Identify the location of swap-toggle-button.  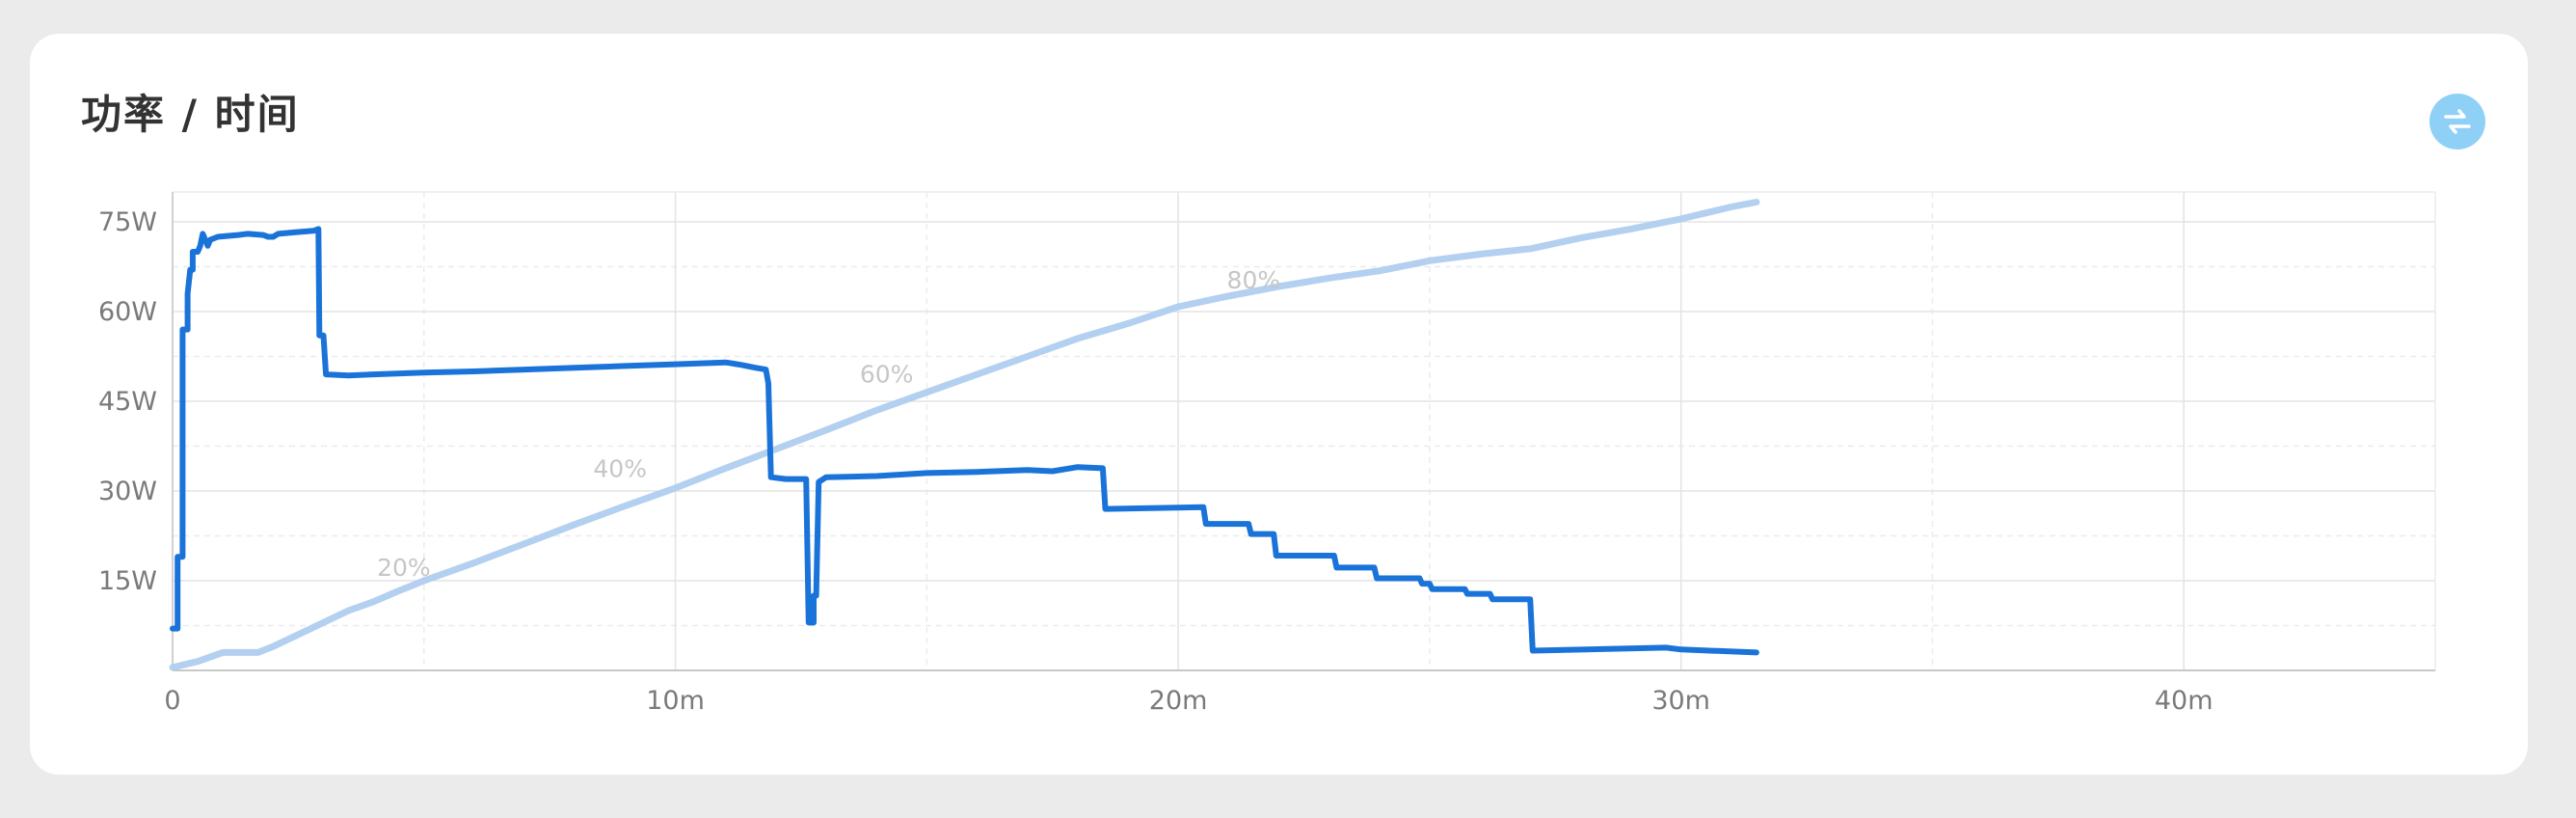
(2457, 122).